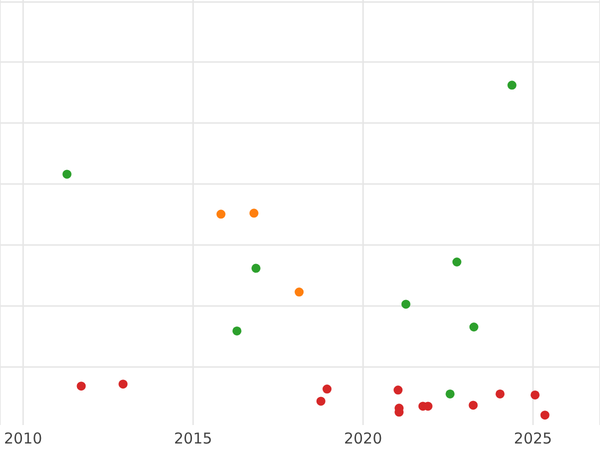 This screenshot has width=600, height=450. Describe the element at coordinates (533, 439) in the screenshot. I see `x-tick-label: 2025` at that location.